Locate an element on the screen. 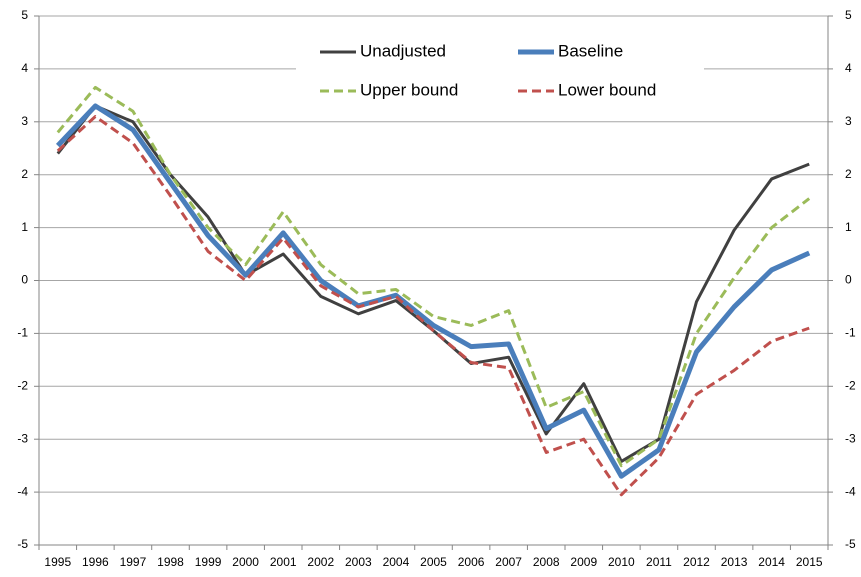 The width and height of the screenshot is (861, 577). y2-tick-label: 0 is located at coordinates (848, 280).